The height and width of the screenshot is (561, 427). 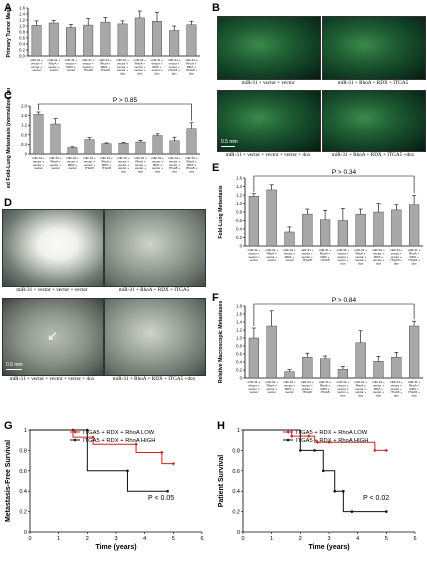 I want to click on panel-label-d: D, so click(x=8, y=203).